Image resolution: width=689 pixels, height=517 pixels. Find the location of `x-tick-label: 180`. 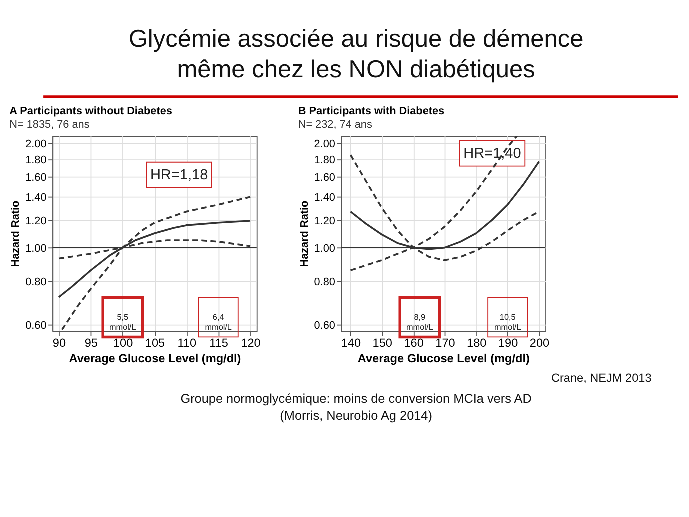

x-tick-label: 180 is located at coordinates (477, 343).